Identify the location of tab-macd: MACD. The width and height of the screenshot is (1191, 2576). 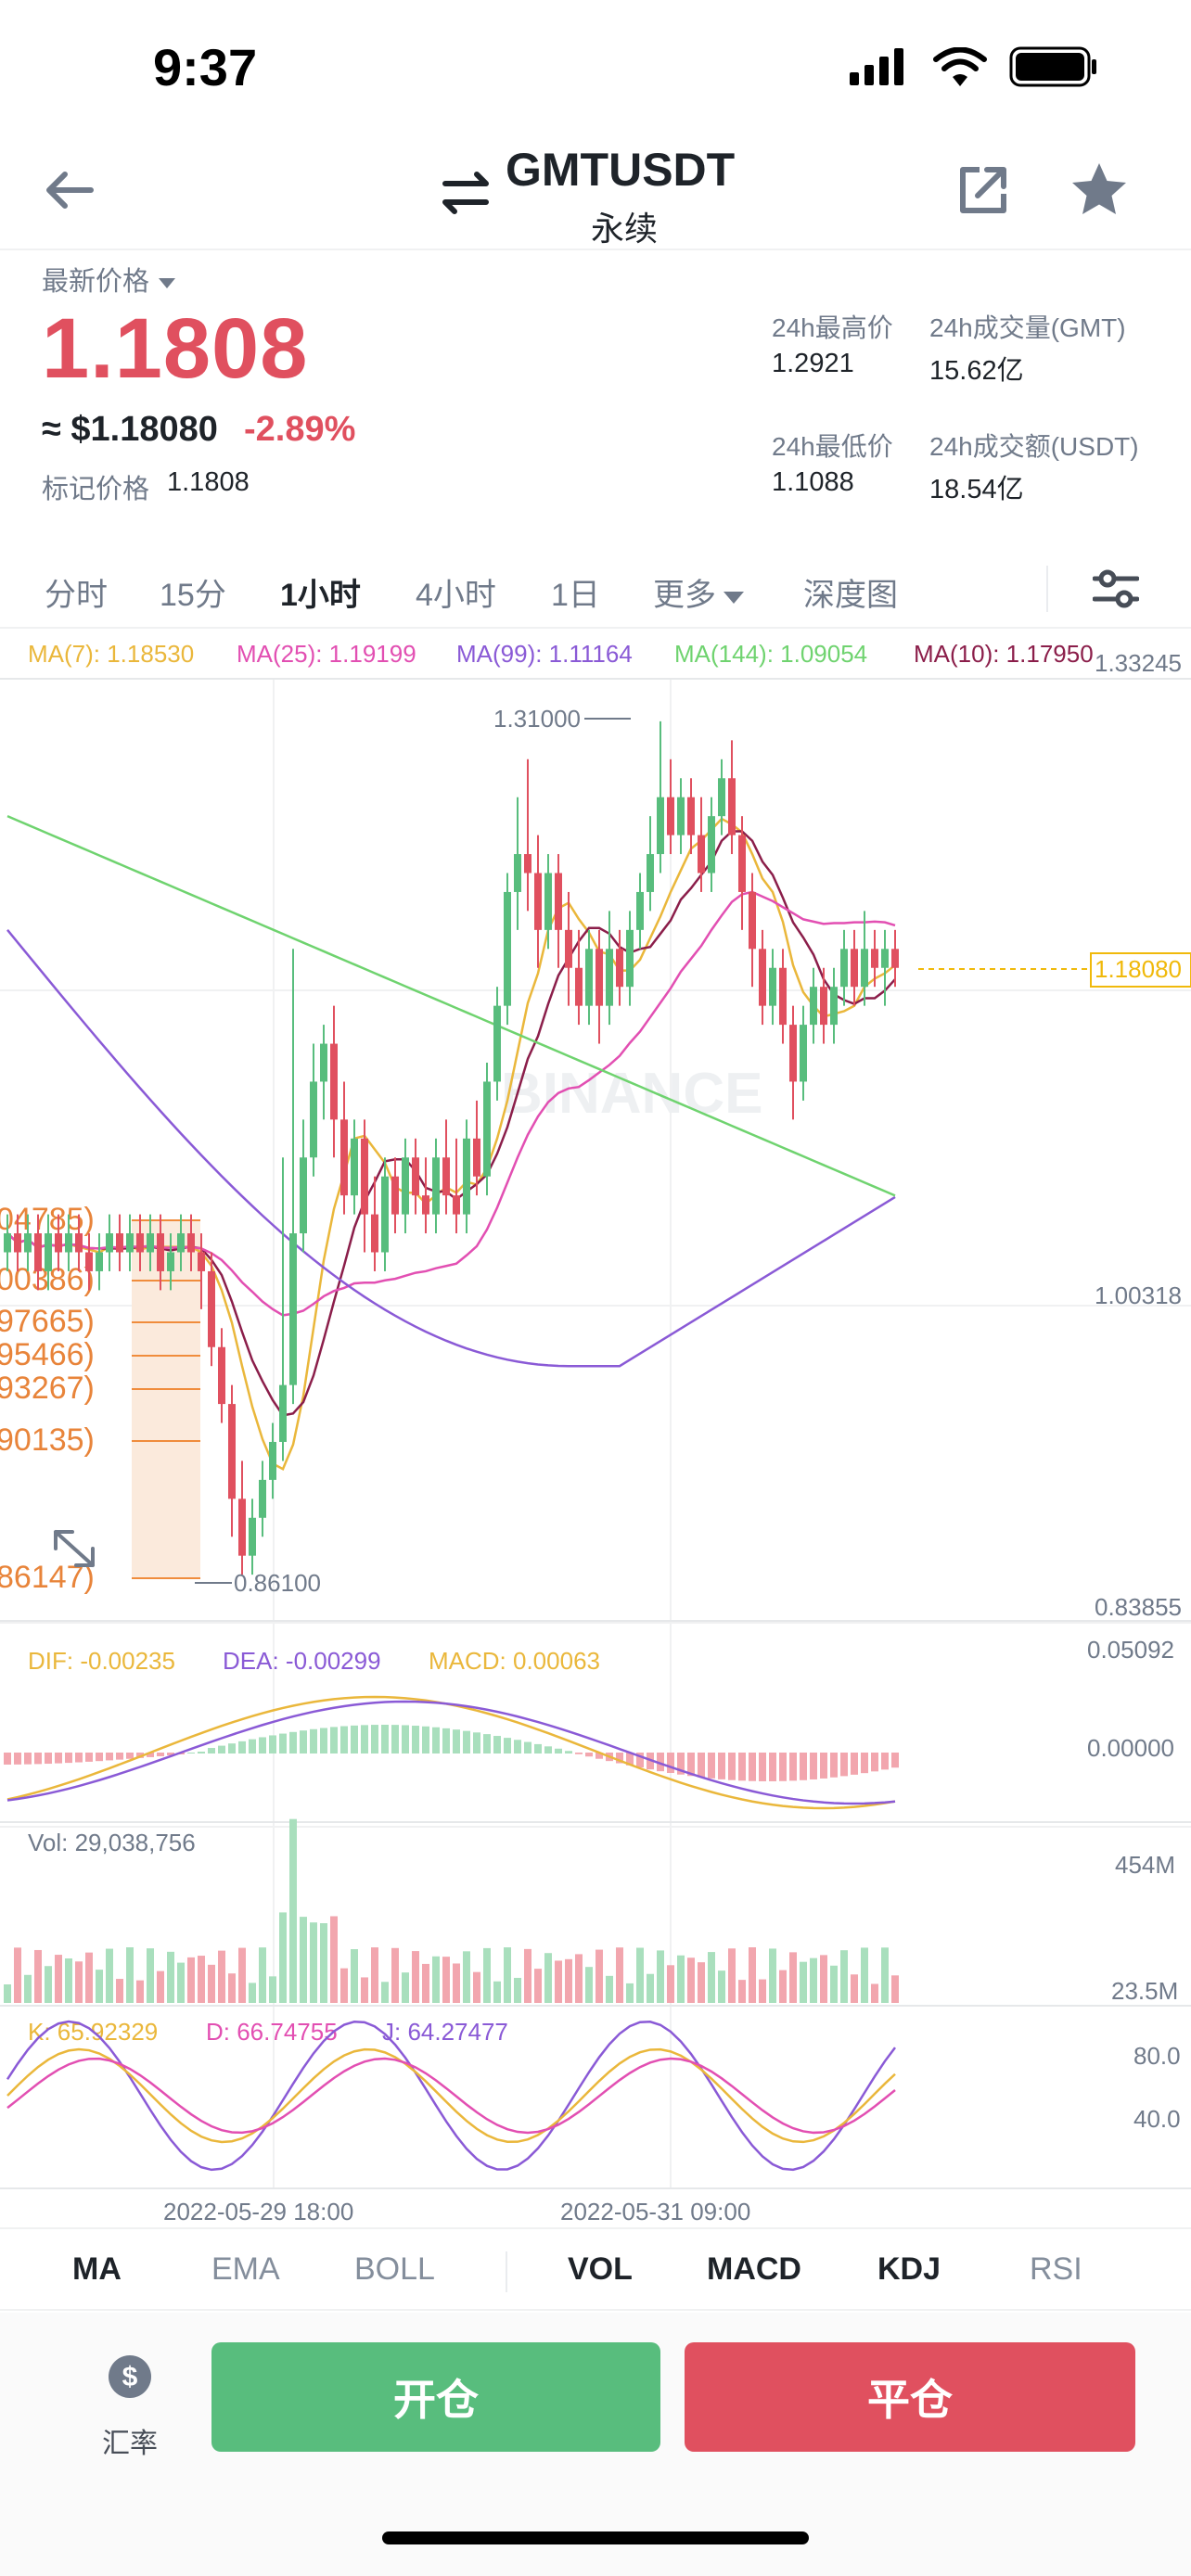
(754, 2269).